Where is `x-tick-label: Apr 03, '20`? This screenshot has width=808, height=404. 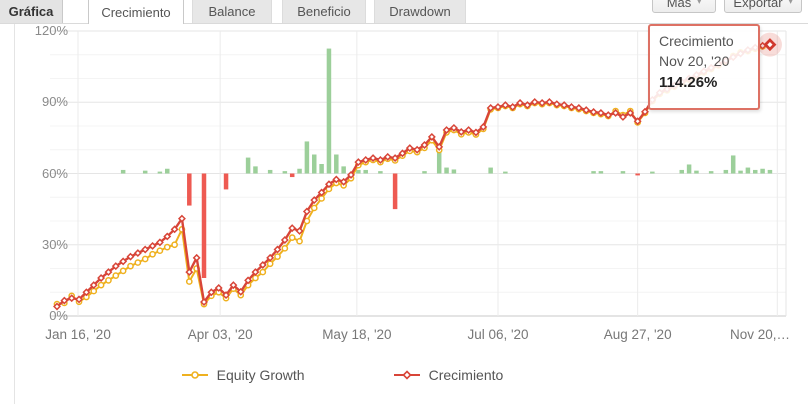
x-tick-label: Apr 03, '20 is located at coordinates (220, 334).